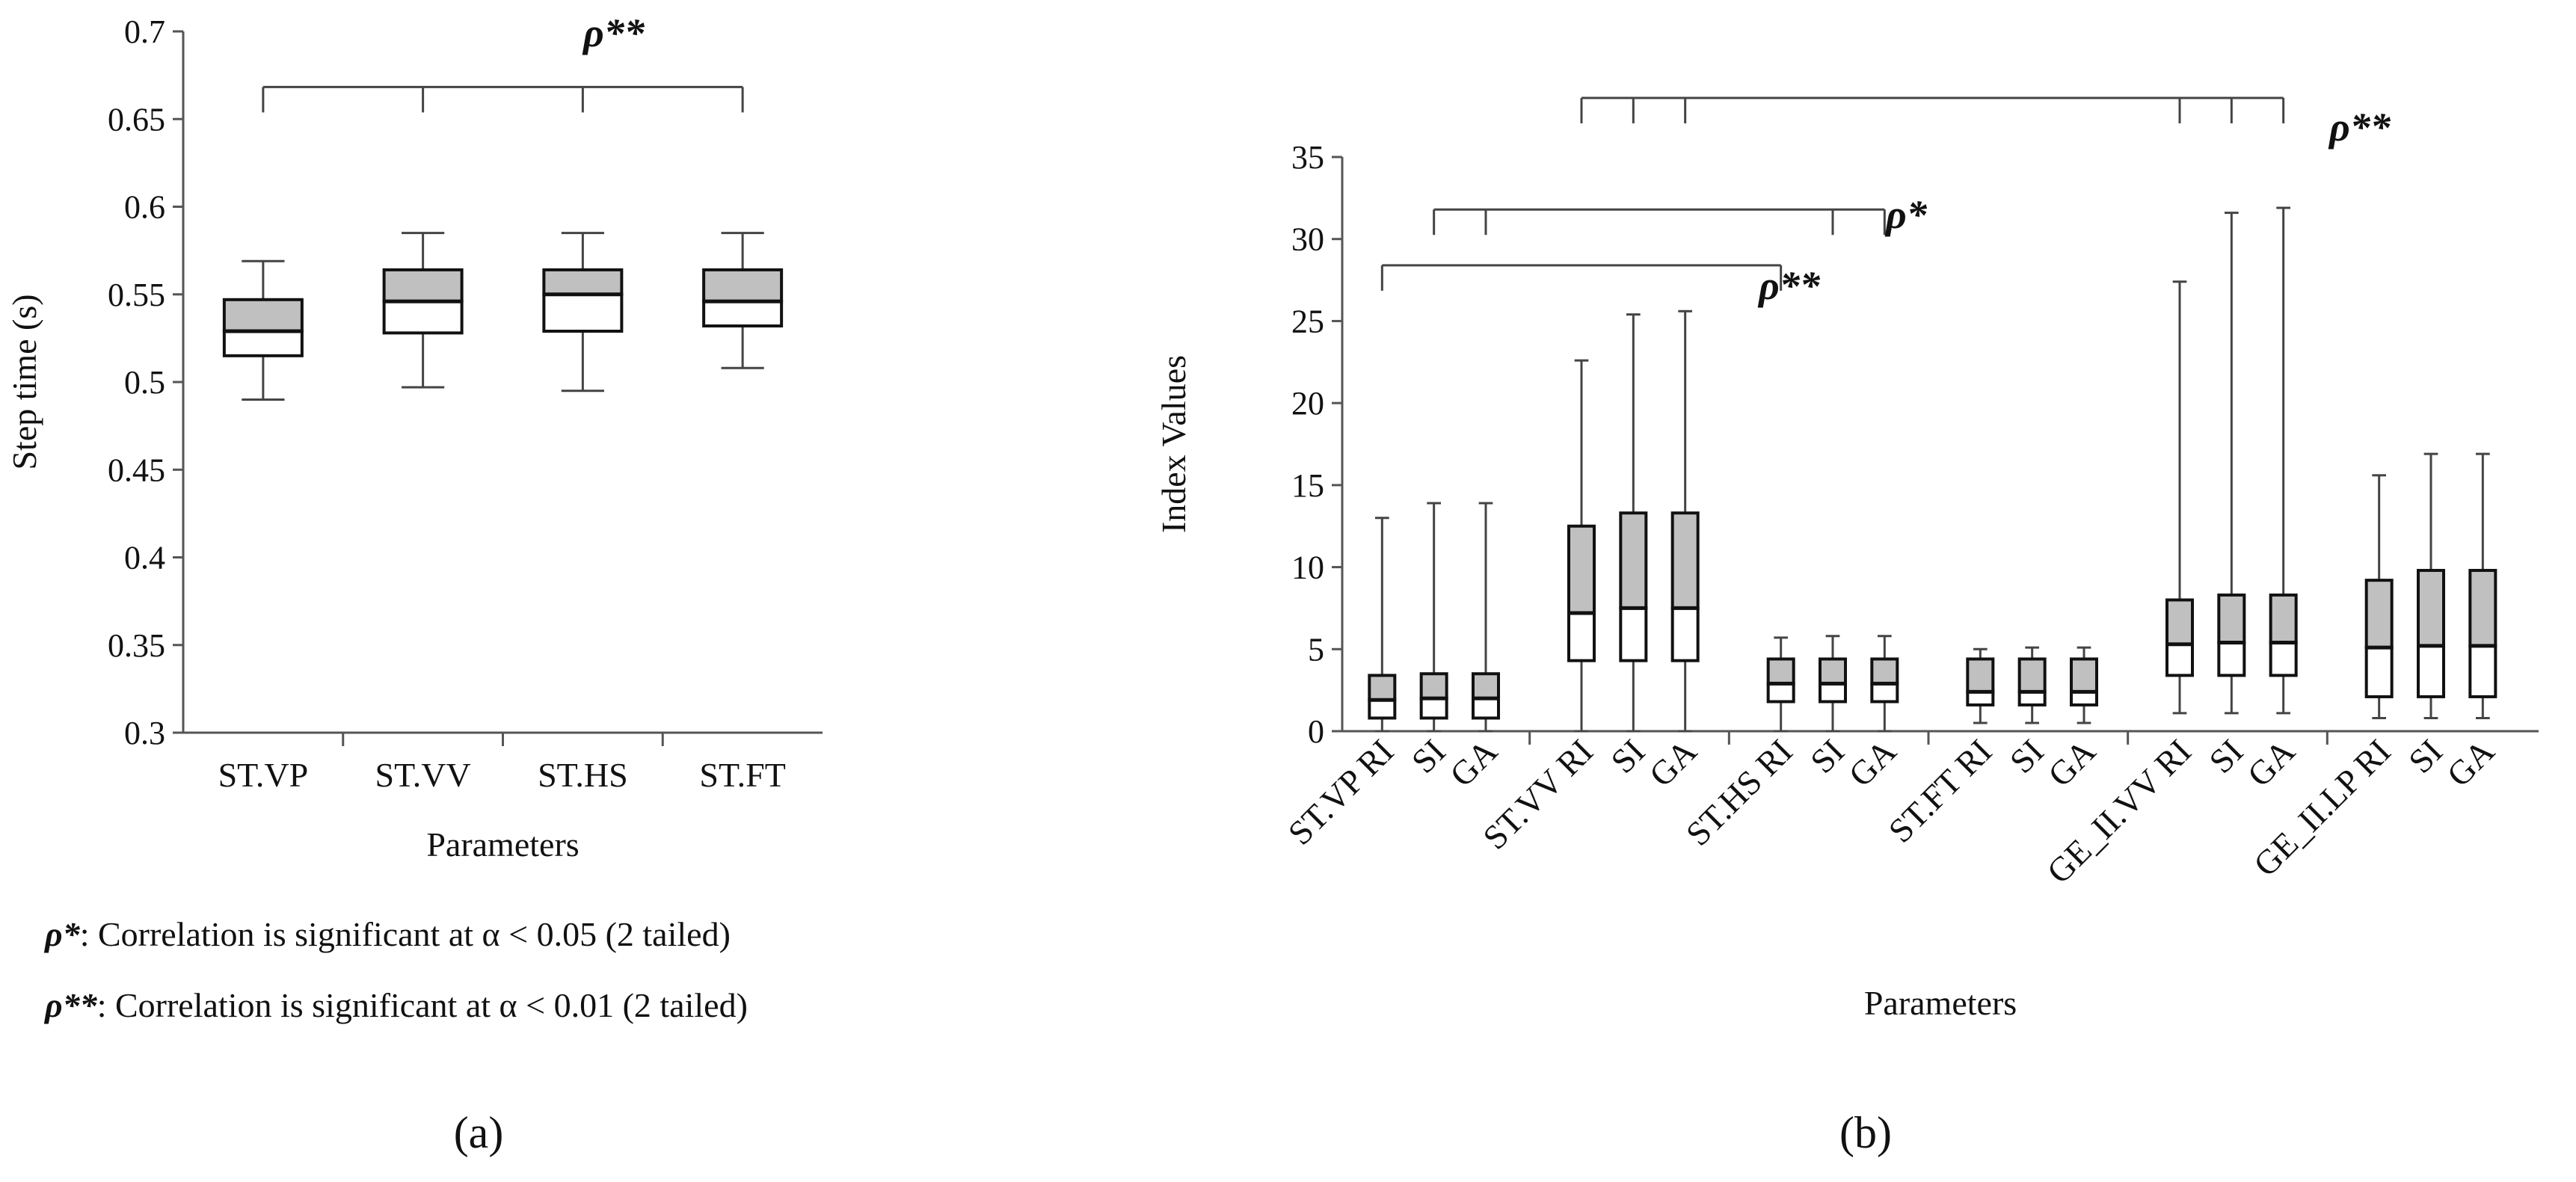 The height and width of the screenshot is (1182, 2576). I want to click on box-ge-ii-lp-si-lower-box, so click(2431, 671).